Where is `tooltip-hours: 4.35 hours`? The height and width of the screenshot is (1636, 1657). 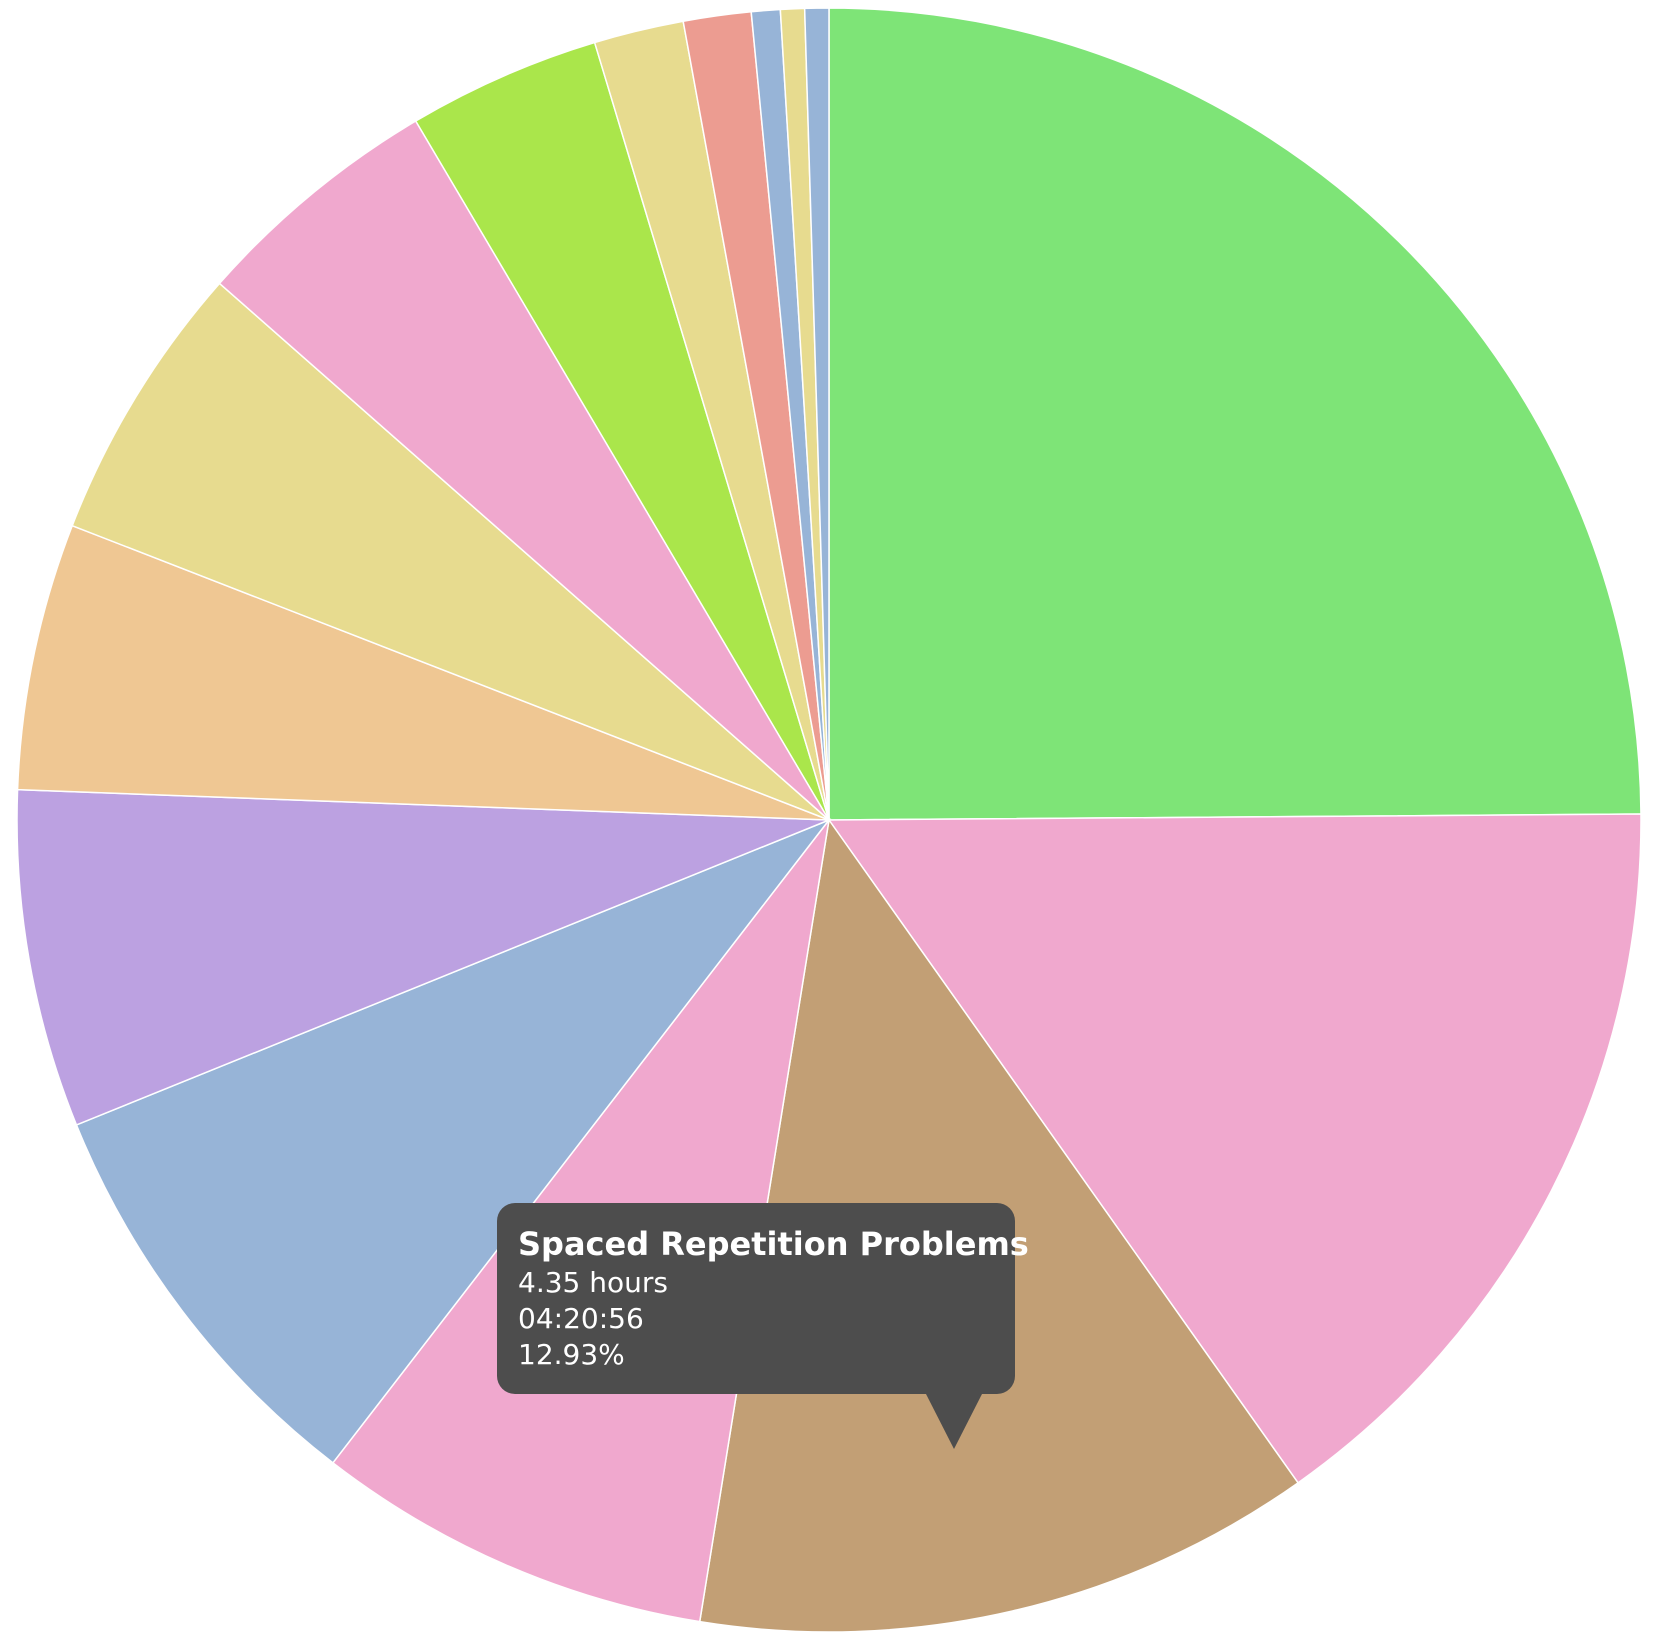 tooltip-hours: 4.35 hours is located at coordinates (593, 1282).